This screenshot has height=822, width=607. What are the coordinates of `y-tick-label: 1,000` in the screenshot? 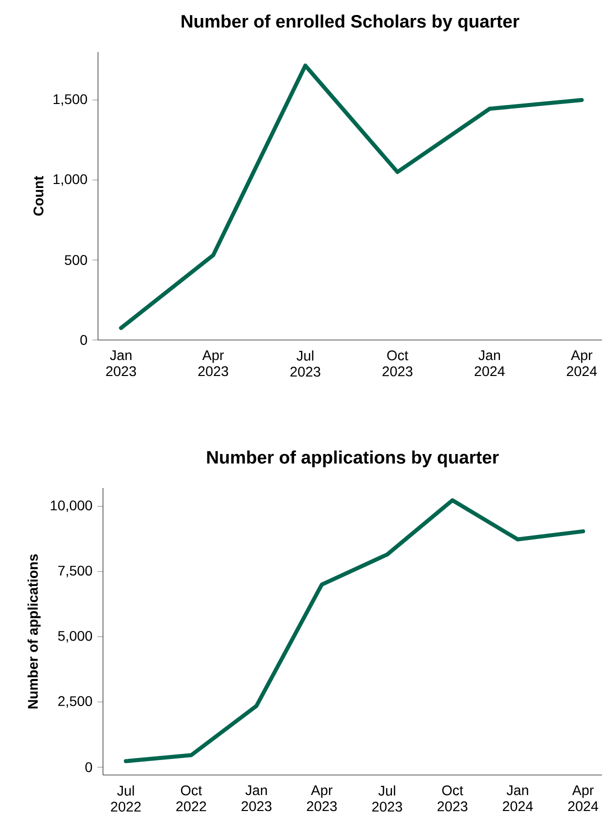 It's located at (70, 180).